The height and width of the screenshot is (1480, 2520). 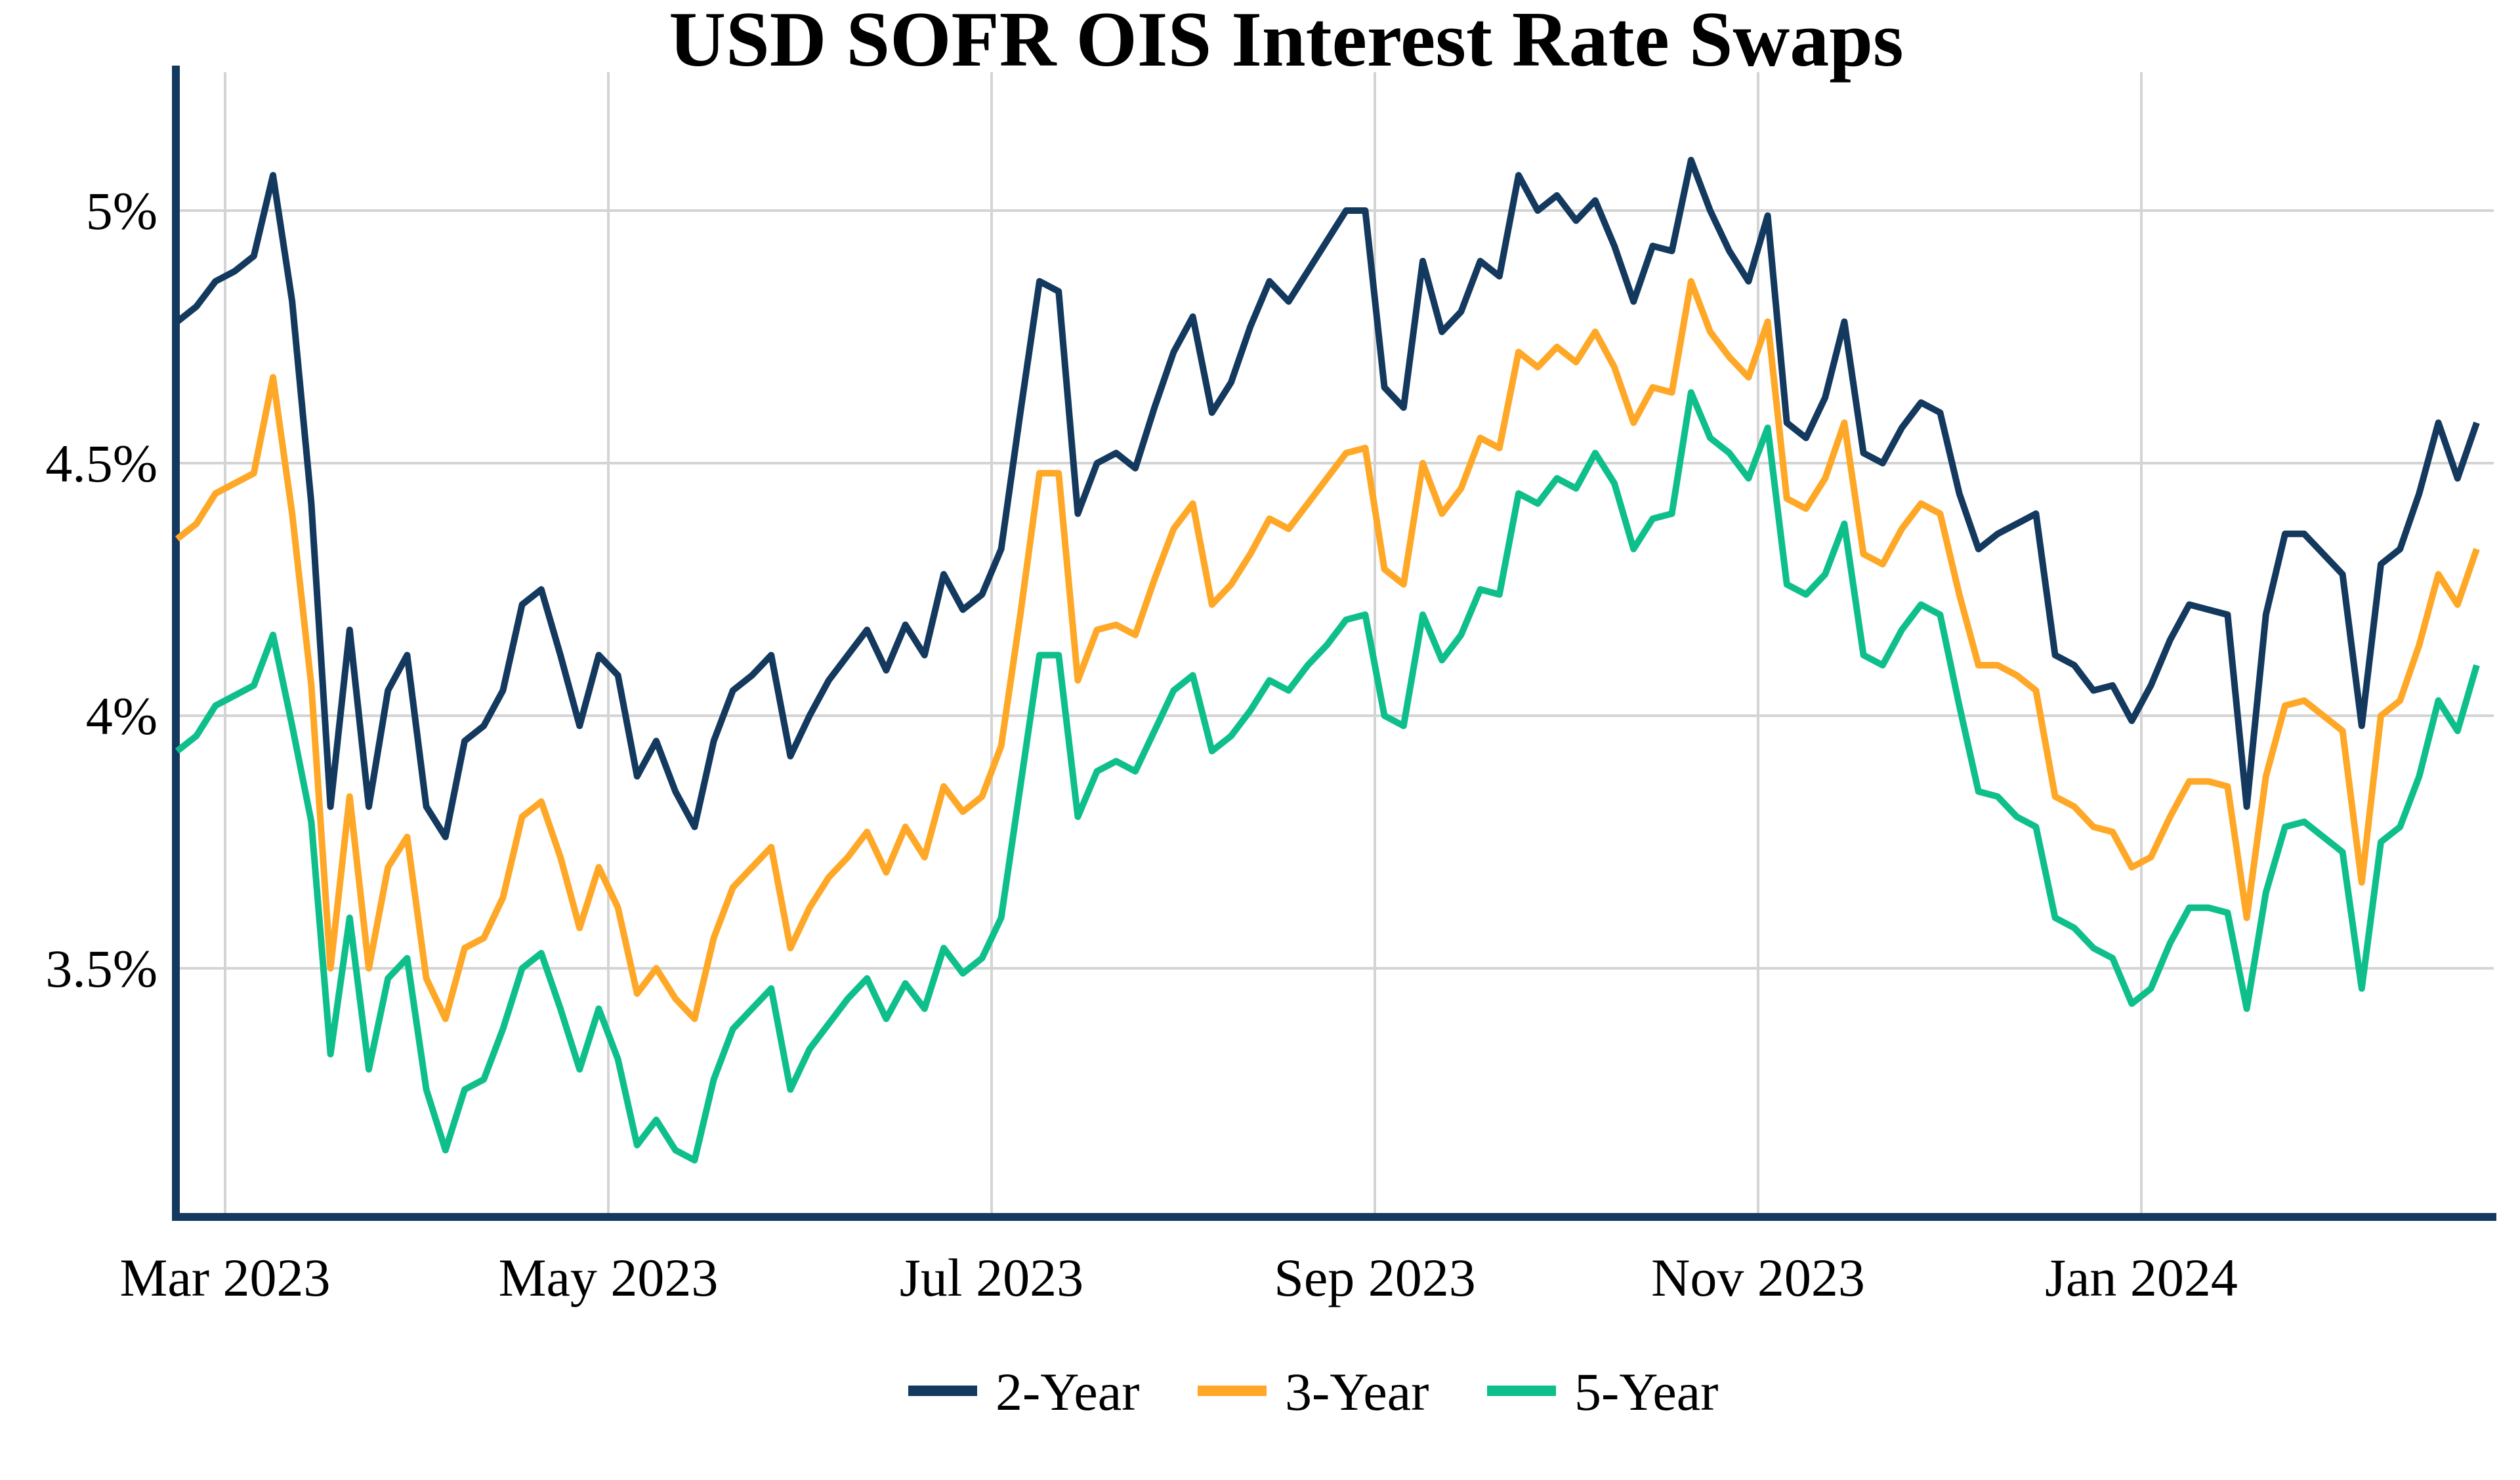 I want to click on x-tick-label-jan-2024: Jan 2024, so click(x=2141, y=1277).